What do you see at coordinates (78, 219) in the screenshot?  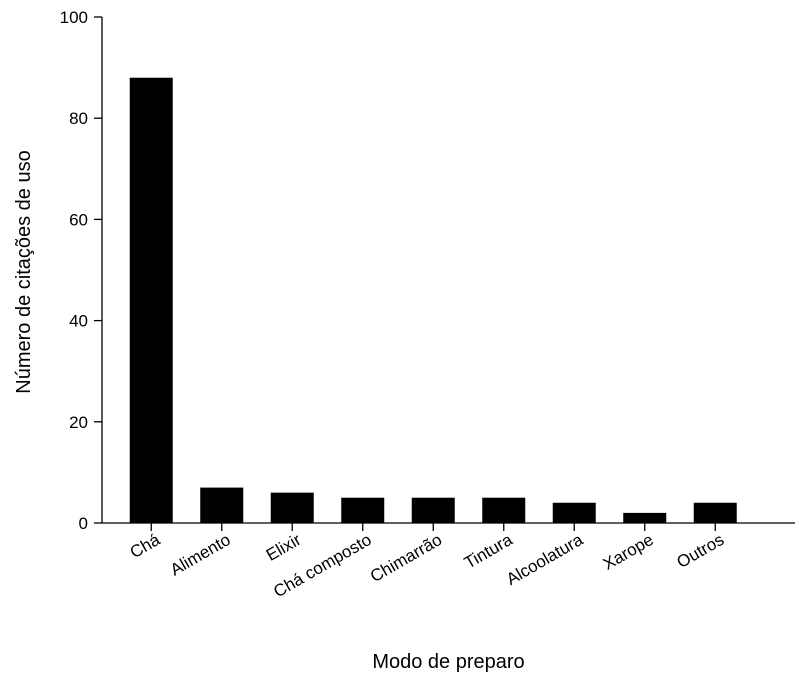 I see `y-tick-label: 60` at bounding box center [78, 219].